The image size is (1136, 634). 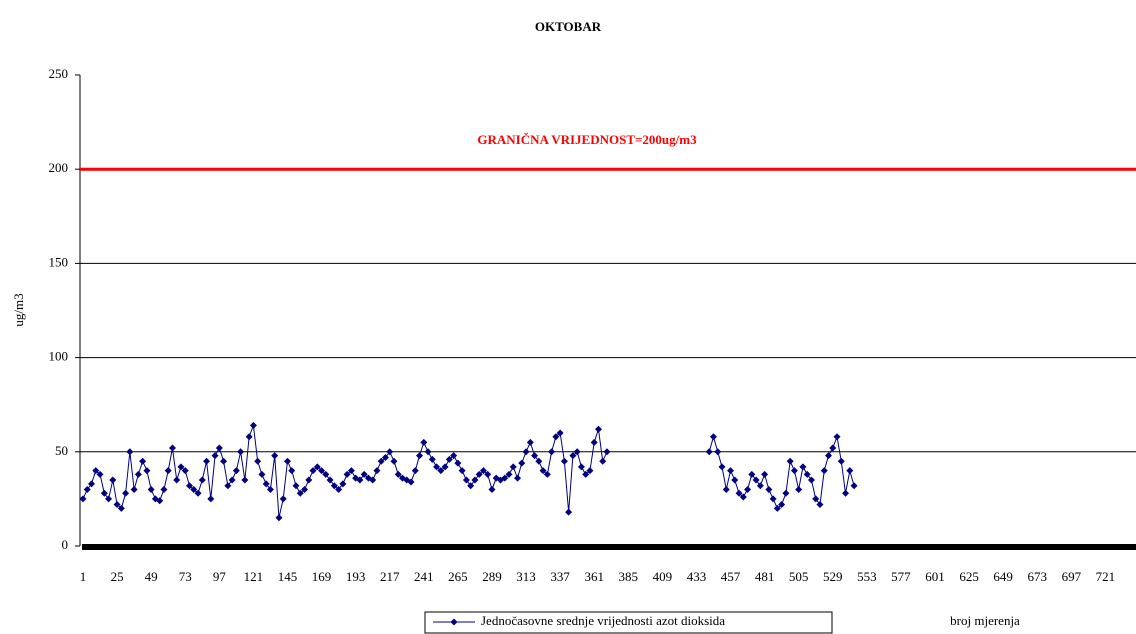 What do you see at coordinates (151, 576) in the screenshot?
I see `x-tick-label: 49` at bounding box center [151, 576].